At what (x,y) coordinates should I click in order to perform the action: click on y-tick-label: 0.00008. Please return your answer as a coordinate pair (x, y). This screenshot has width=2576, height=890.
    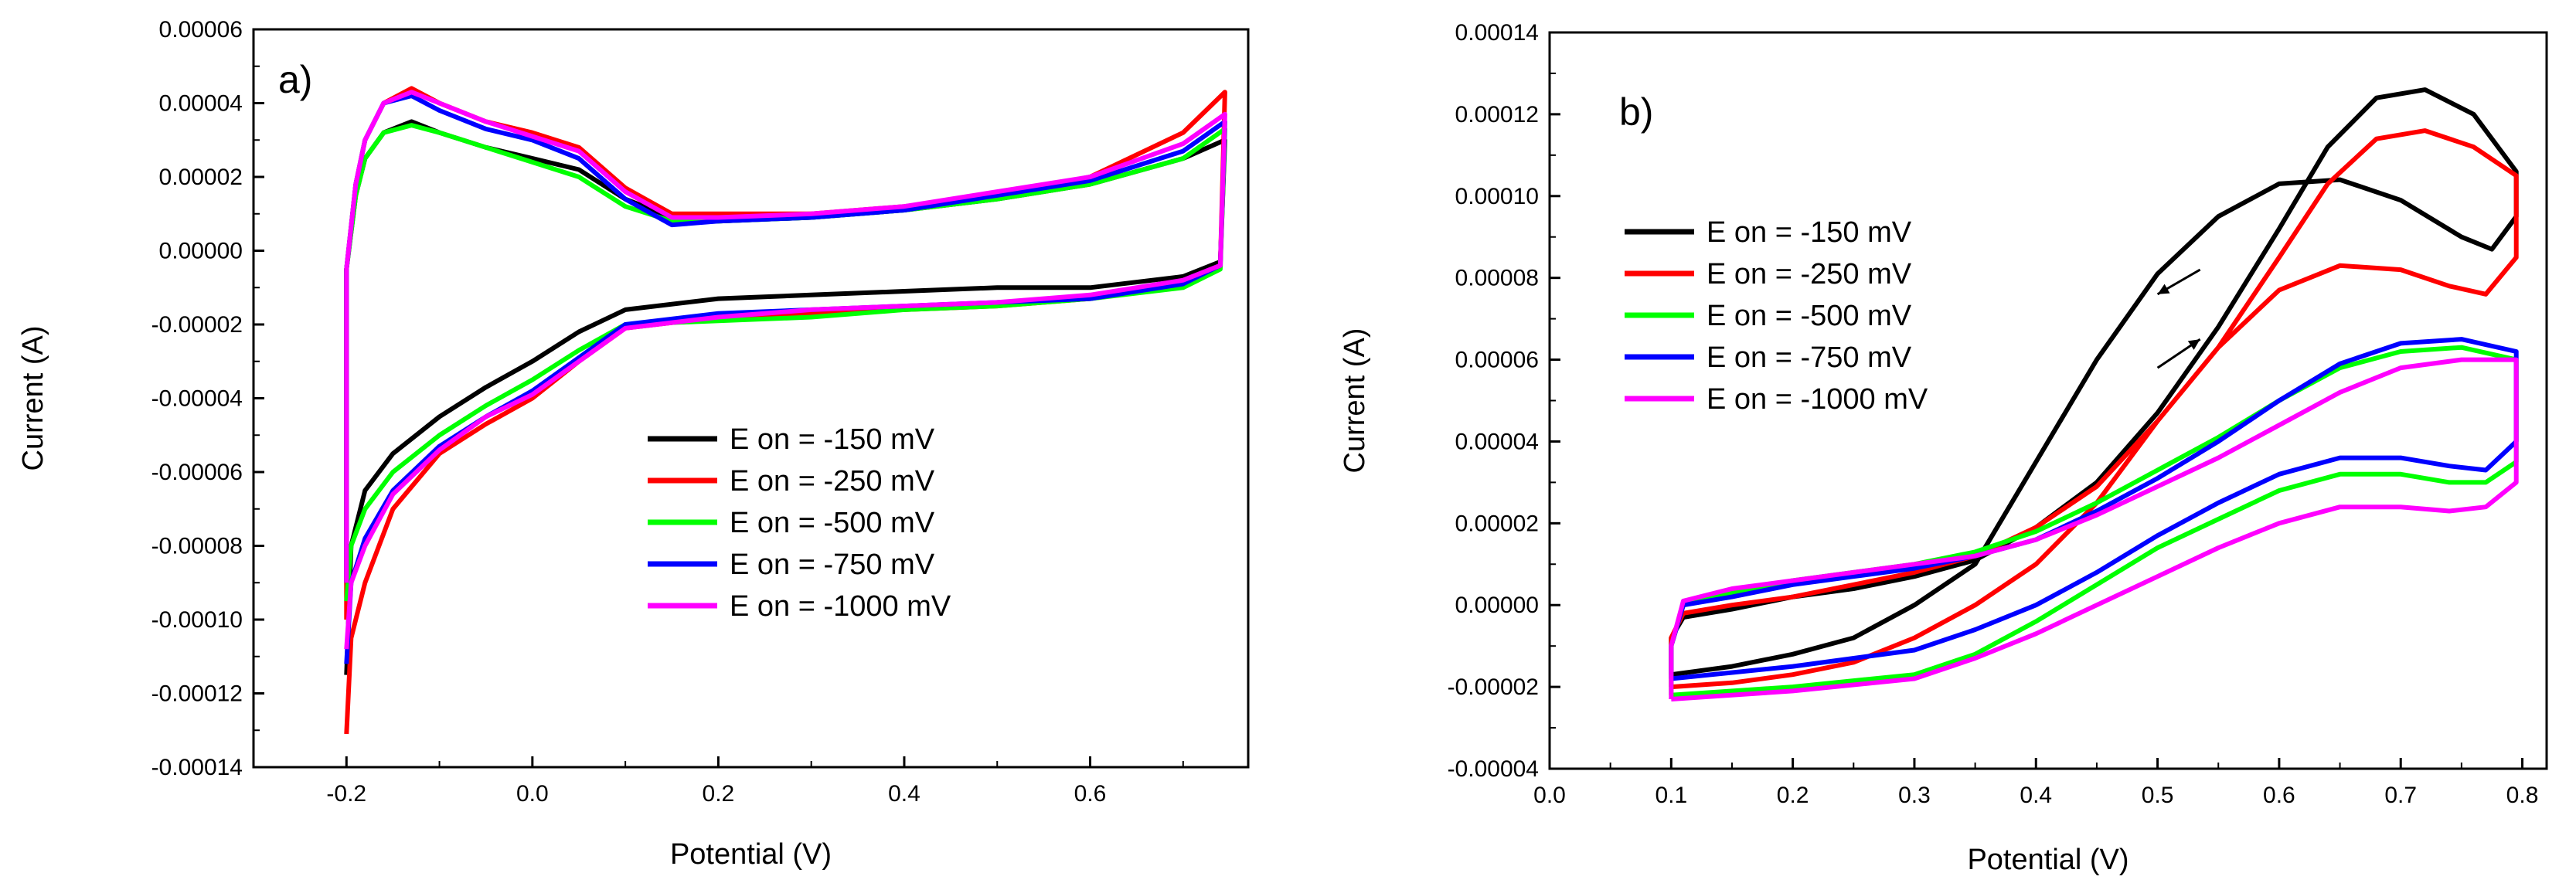
    Looking at the image, I should click on (1497, 278).